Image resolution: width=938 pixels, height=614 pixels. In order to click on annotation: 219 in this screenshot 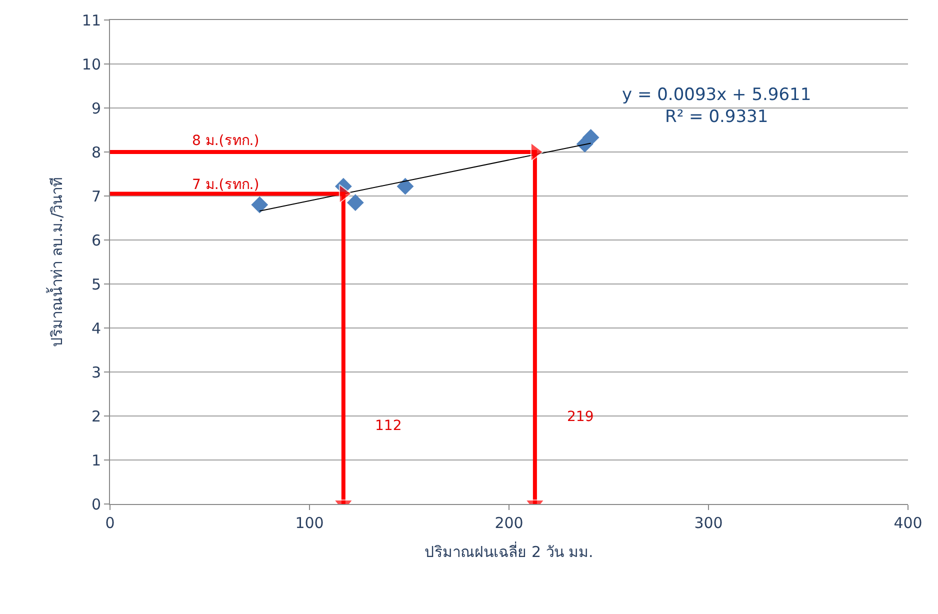, I will do `click(580, 417)`.